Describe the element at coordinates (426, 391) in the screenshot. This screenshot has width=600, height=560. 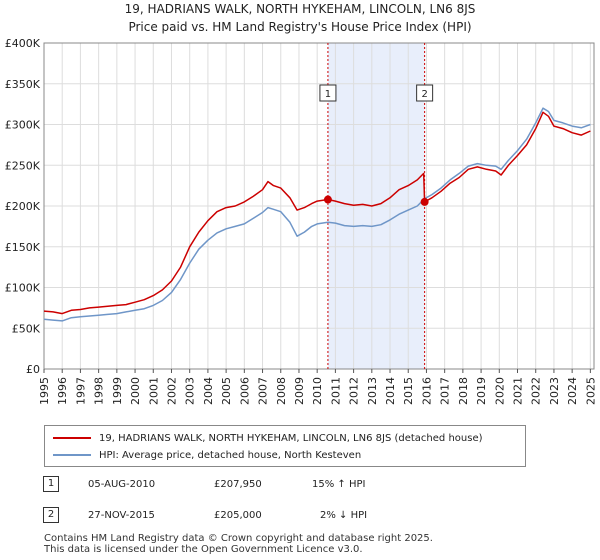
I see `x-tick-label: 2016` at that location.